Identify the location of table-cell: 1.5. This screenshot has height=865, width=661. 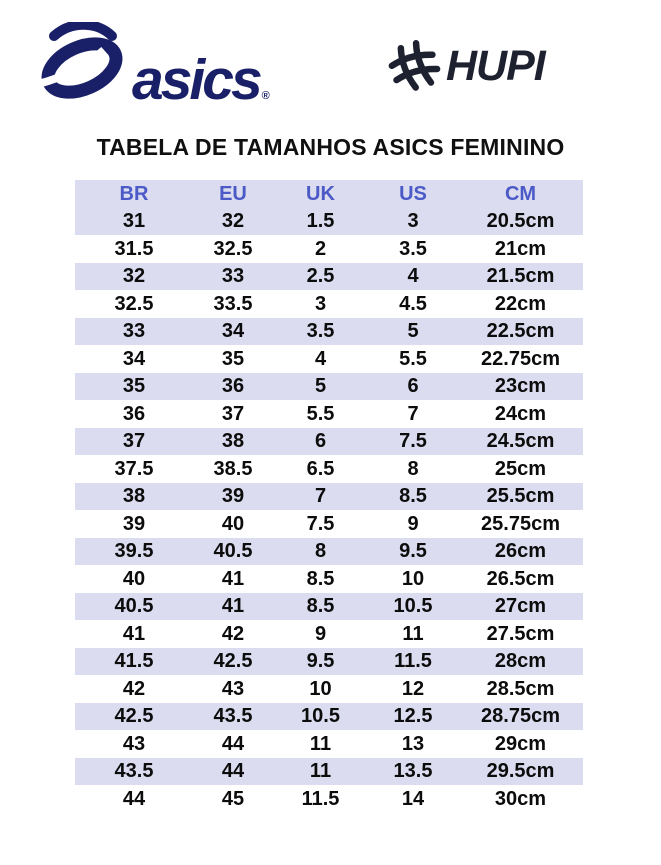
(320, 221).